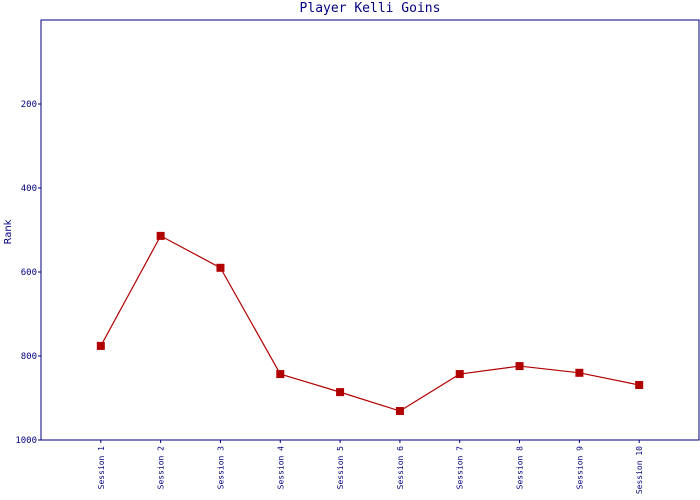 This screenshot has width=700, height=500. What do you see at coordinates (400, 468) in the screenshot?
I see `x-tick-label: Session 6` at bounding box center [400, 468].